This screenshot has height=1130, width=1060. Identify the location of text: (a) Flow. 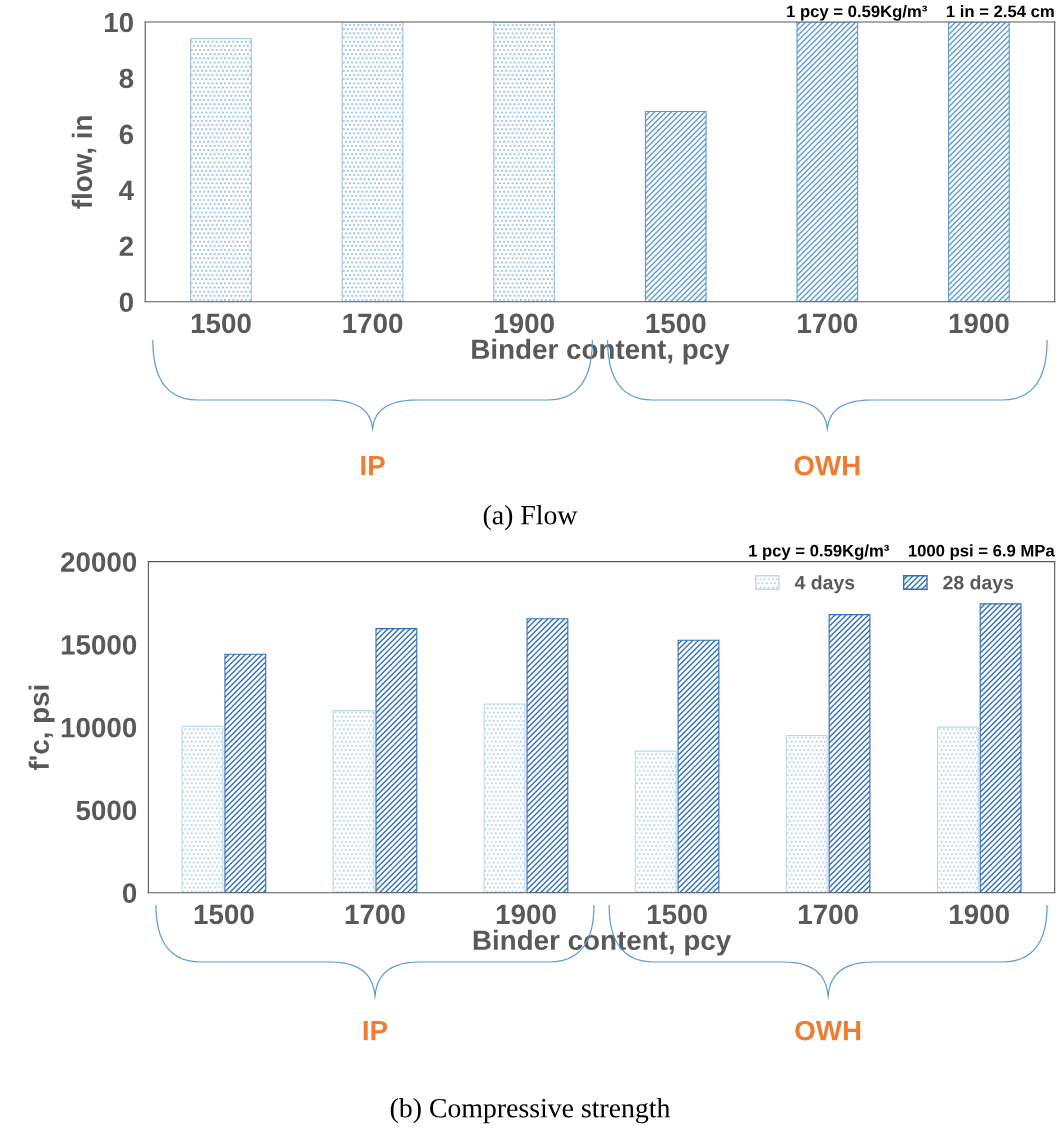
(530, 518).